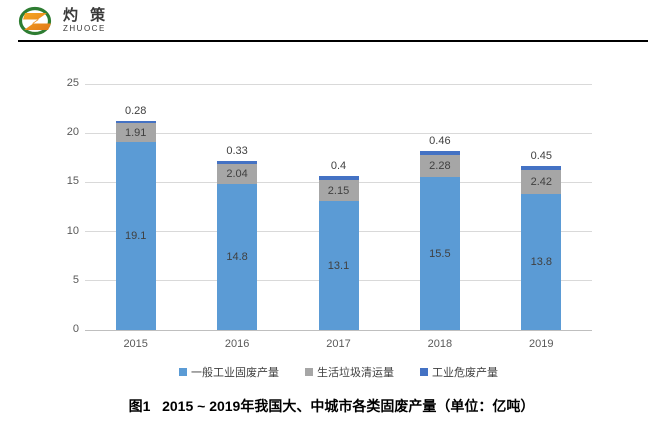 The image size is (663, 444). Describe the element at coordinates (75, 279) in the screenshot. I see `y-tick-label: 5` at that location.